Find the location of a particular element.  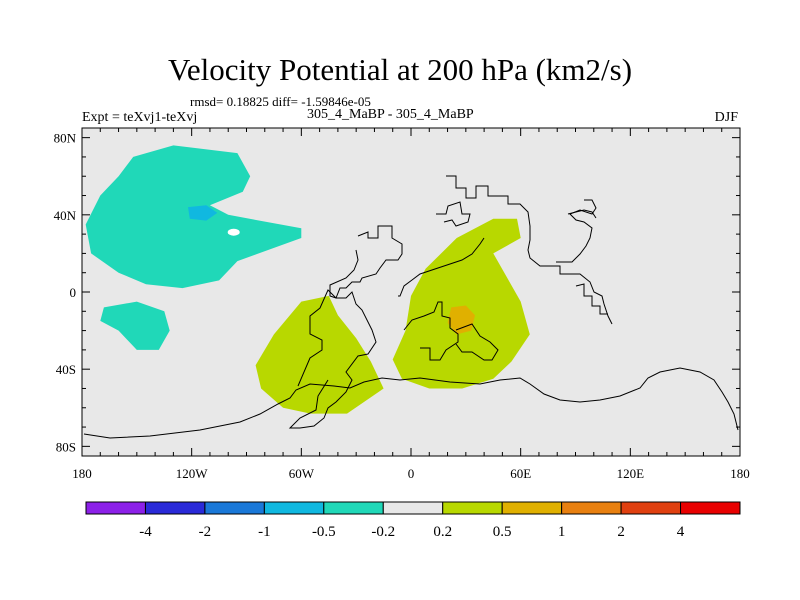

x-tick-label: 0 is located at coordinates (411, 473).